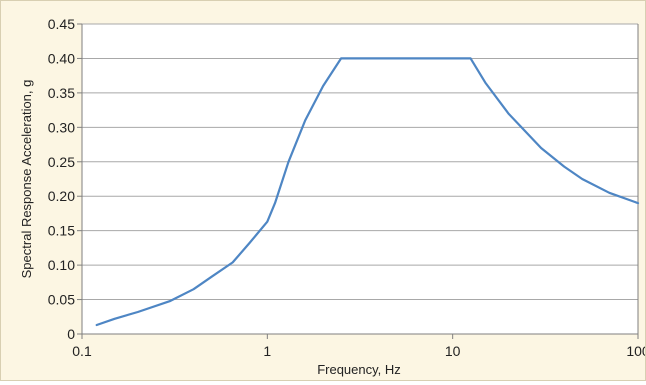 The image size is (646, 385). What do you see at coordinates (267, 351) in the screenshot?
I see `x-tick-label: 1` at bounding box center [267, 351].